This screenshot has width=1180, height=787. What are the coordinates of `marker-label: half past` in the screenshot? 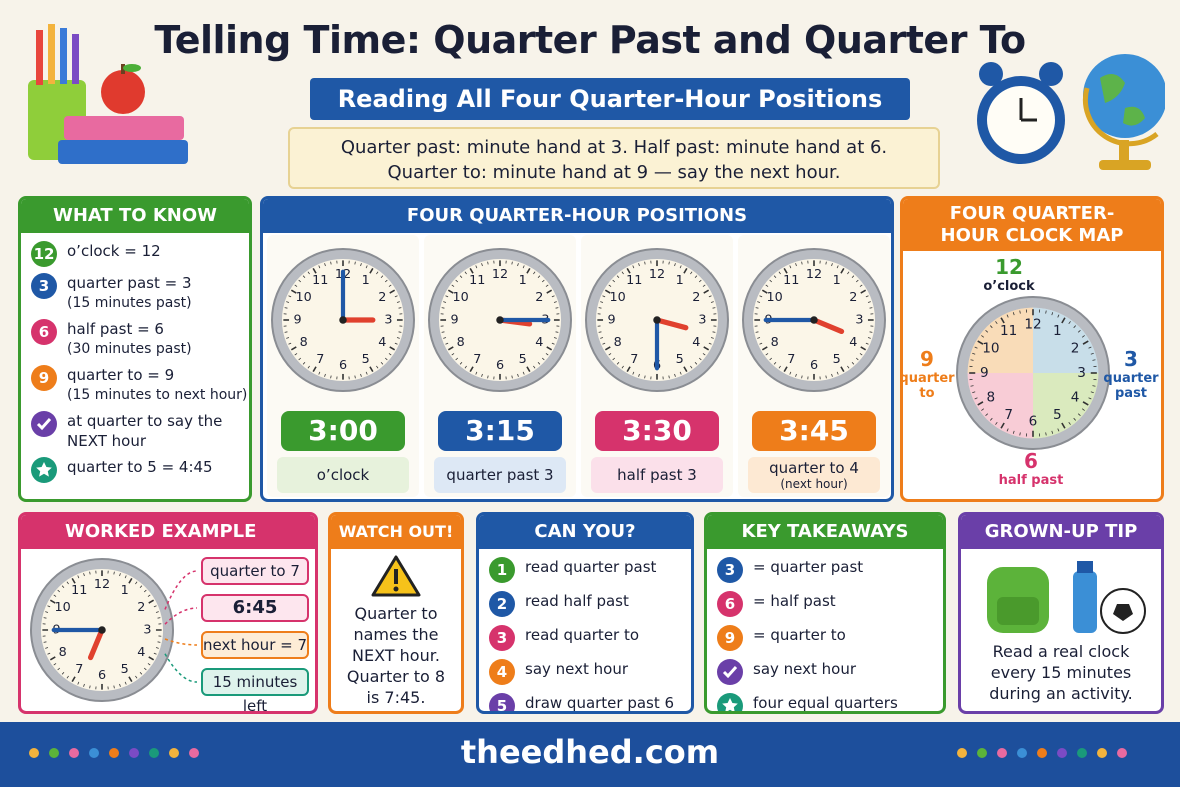 It's located at (1031, 480).